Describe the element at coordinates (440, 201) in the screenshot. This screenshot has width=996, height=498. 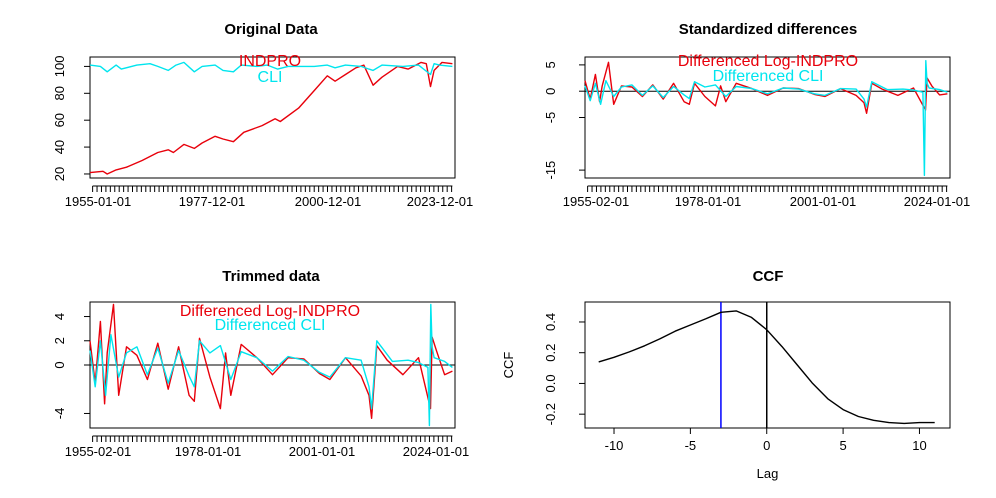
I see `x-tick-label: 2023-12-01` at that location.